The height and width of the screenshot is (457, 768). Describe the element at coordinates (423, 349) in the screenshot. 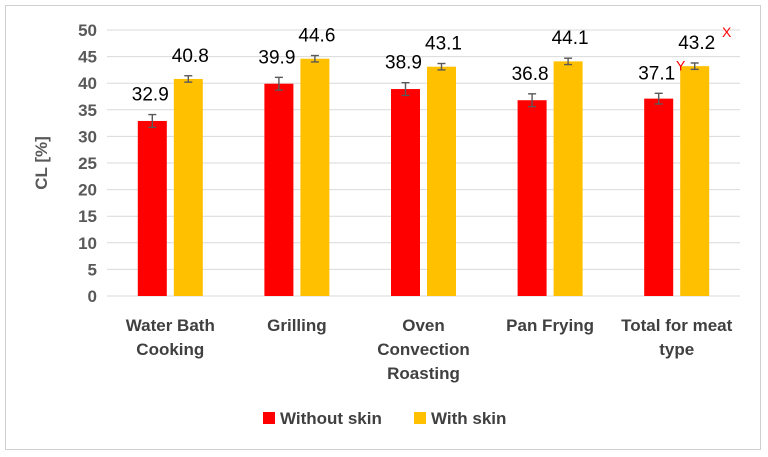

I see `x-category-label: Convection` at that location.